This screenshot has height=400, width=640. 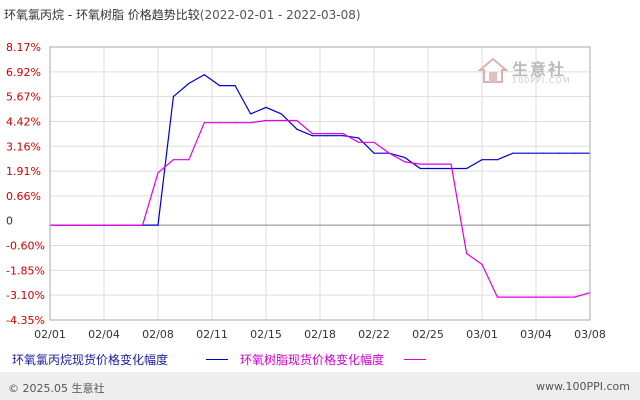 I want to click on copyright-text: © 2025.05 生意社, so click(x=56, y=388).